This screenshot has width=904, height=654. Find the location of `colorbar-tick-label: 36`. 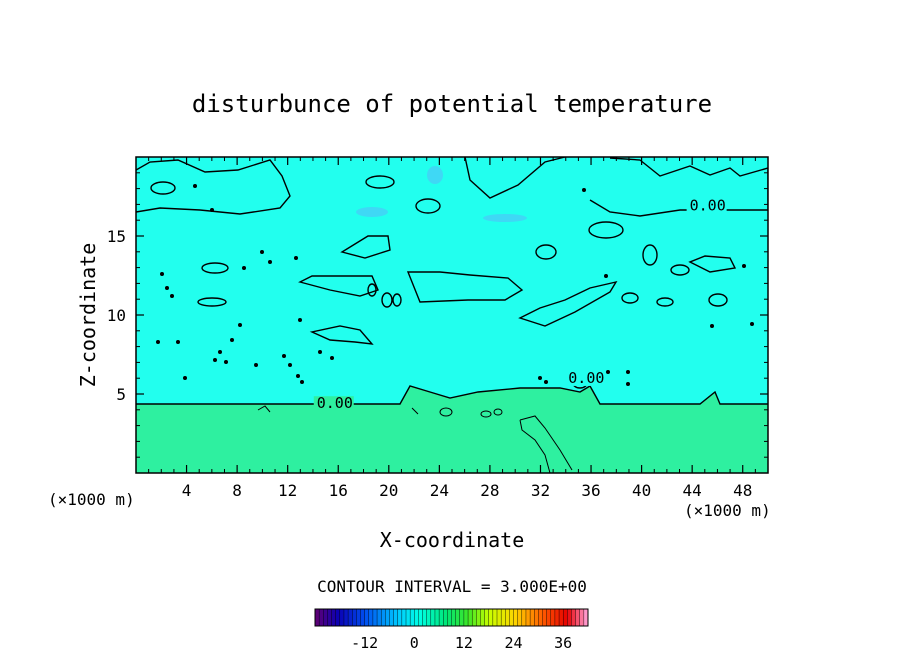

colorbar-tick-label: 36 is located at coordinates (563, 643).